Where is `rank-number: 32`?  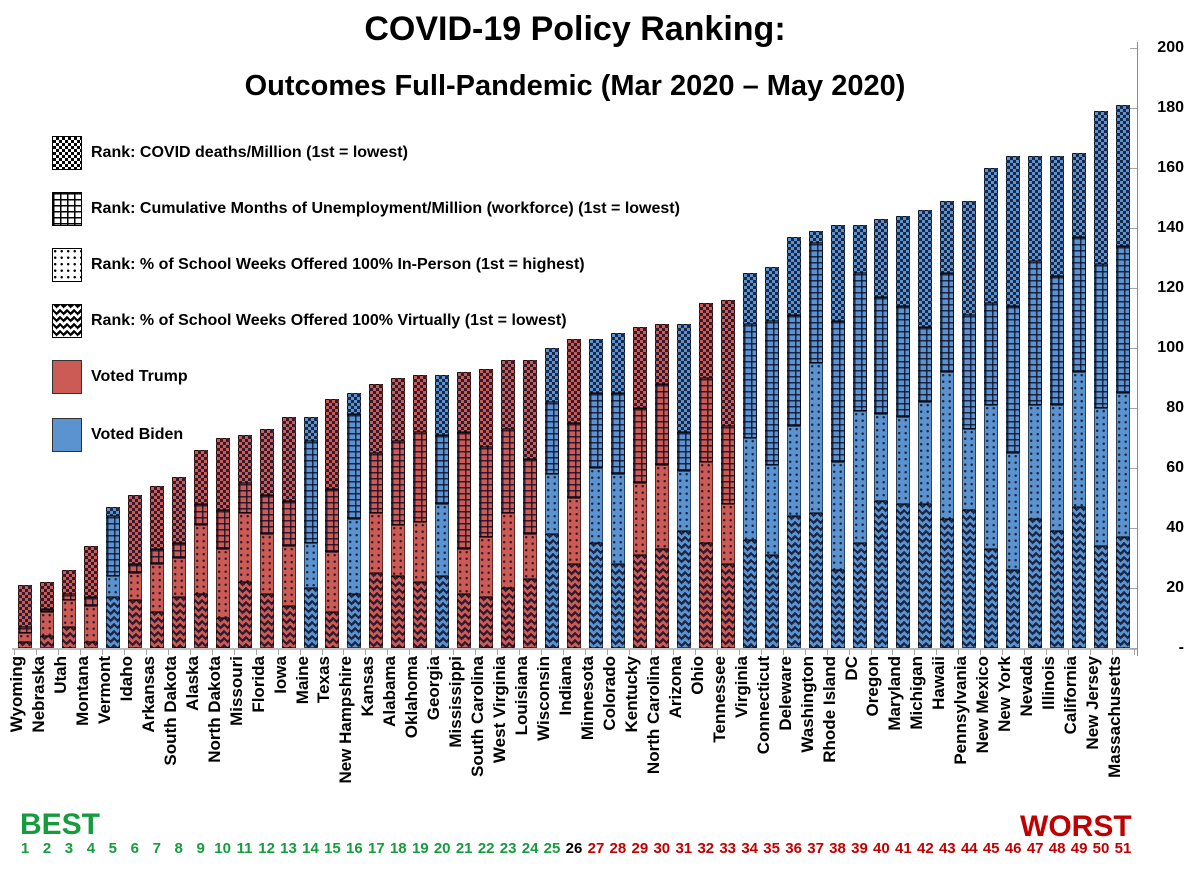
rank-number: 32 is located at coordinates (706, 848).